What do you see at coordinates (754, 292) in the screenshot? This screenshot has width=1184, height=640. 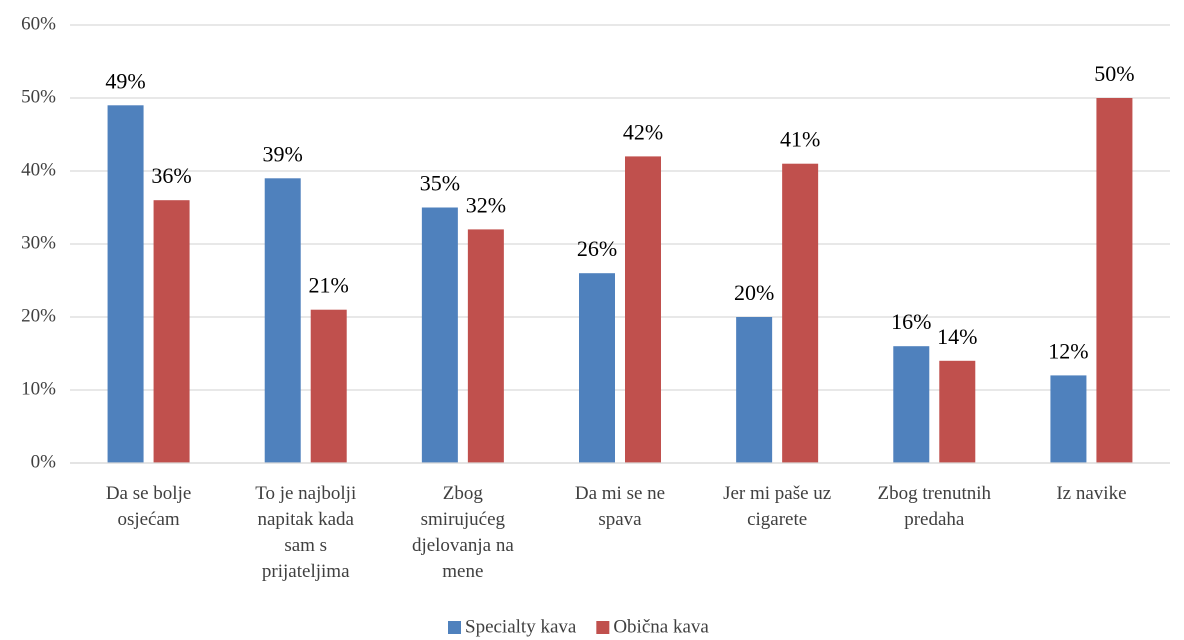 I see `value-label: 20%` at bounding box center [754, 292].